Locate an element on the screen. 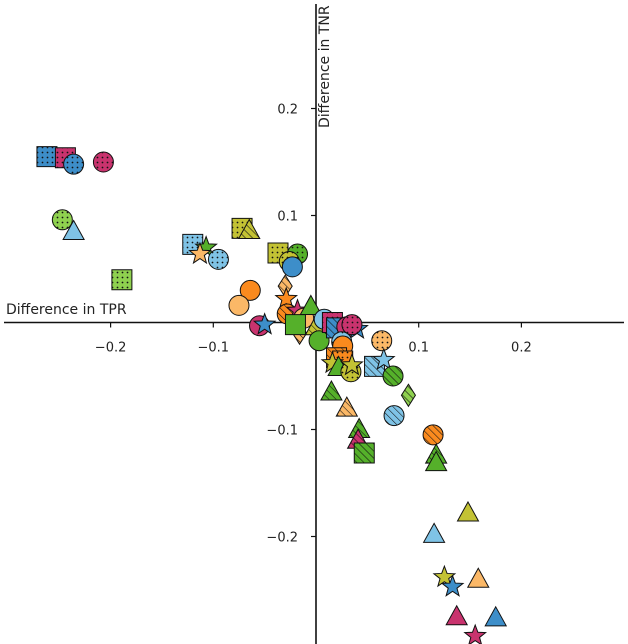 The width and height of the screenshot is (628, 644). x-tick-label: −0.1 is located at coordinates (214, 348).